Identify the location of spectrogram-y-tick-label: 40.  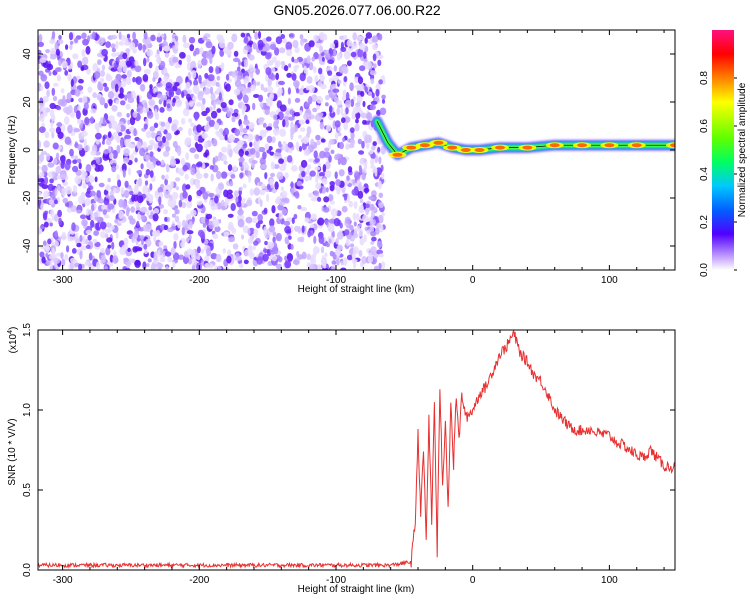
(27, 54).